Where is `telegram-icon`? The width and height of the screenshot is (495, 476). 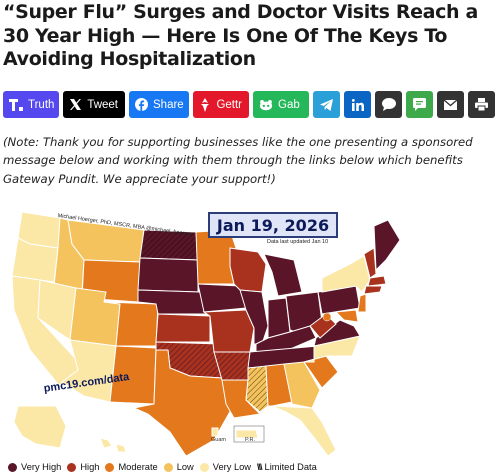
telegram-icon is located at coordinates (327, 105).